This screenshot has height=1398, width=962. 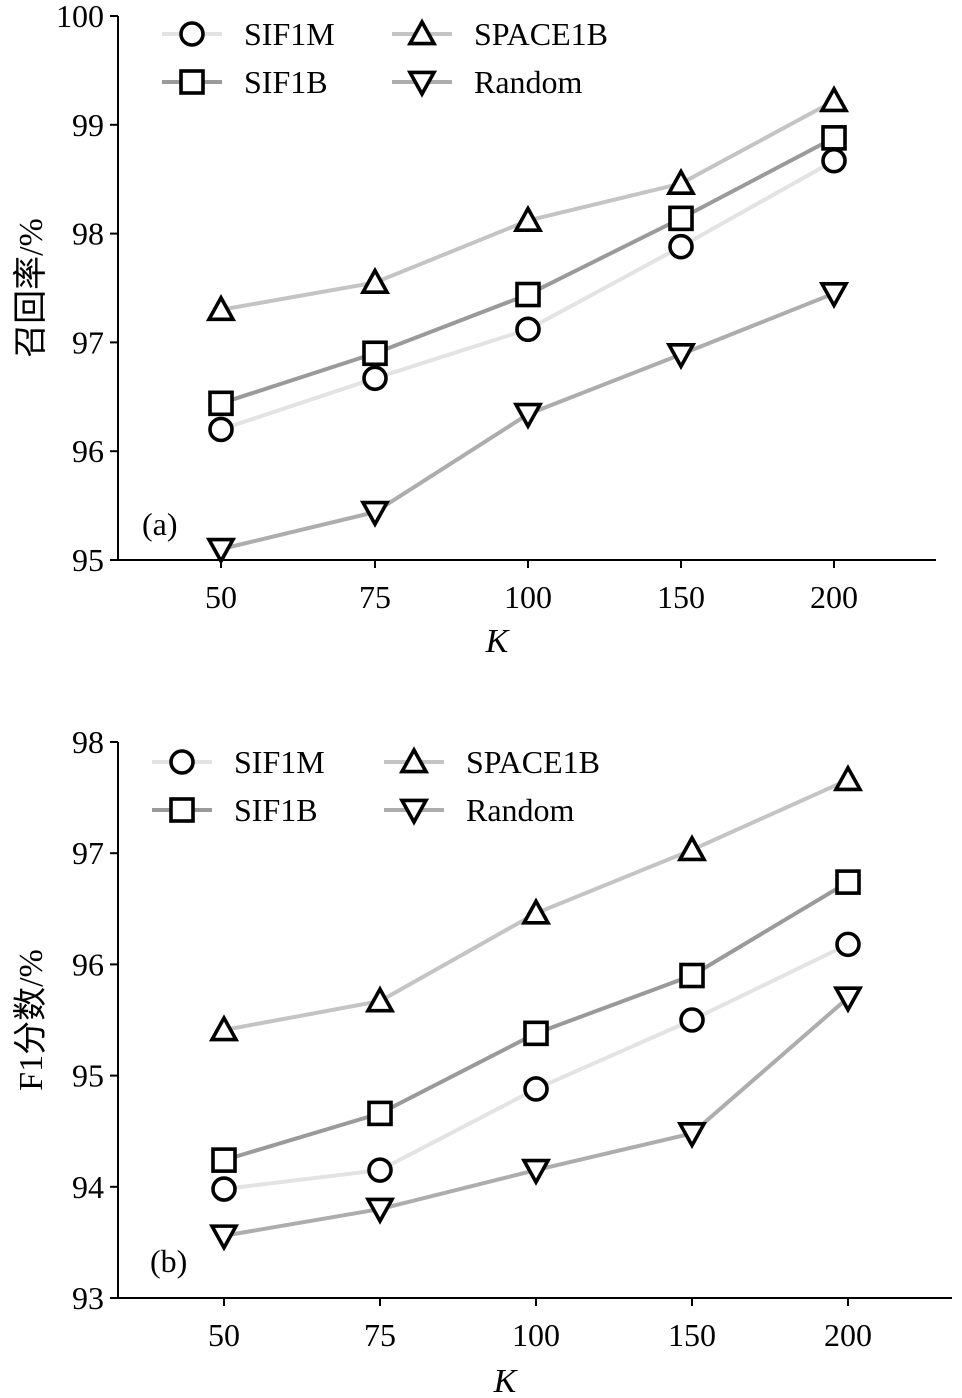 I want to click on y-tick-label: 99, so click(x=88, y=125).